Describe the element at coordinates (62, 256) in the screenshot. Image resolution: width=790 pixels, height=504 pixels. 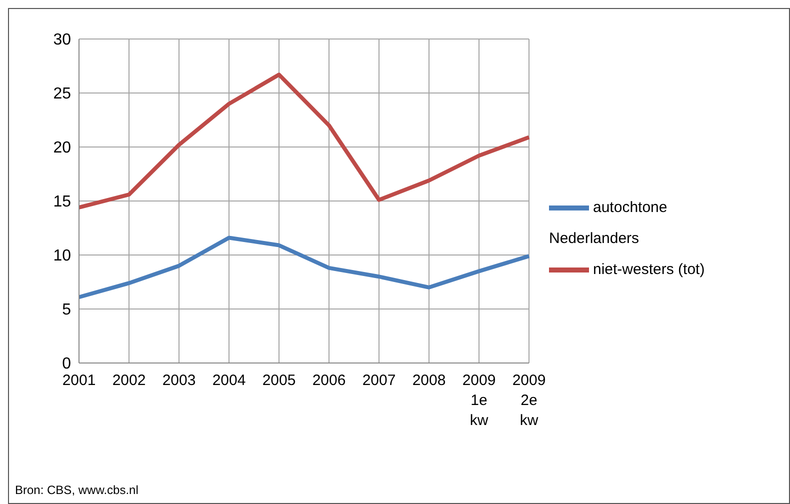
I see `y-tick-label: 10` at that location.